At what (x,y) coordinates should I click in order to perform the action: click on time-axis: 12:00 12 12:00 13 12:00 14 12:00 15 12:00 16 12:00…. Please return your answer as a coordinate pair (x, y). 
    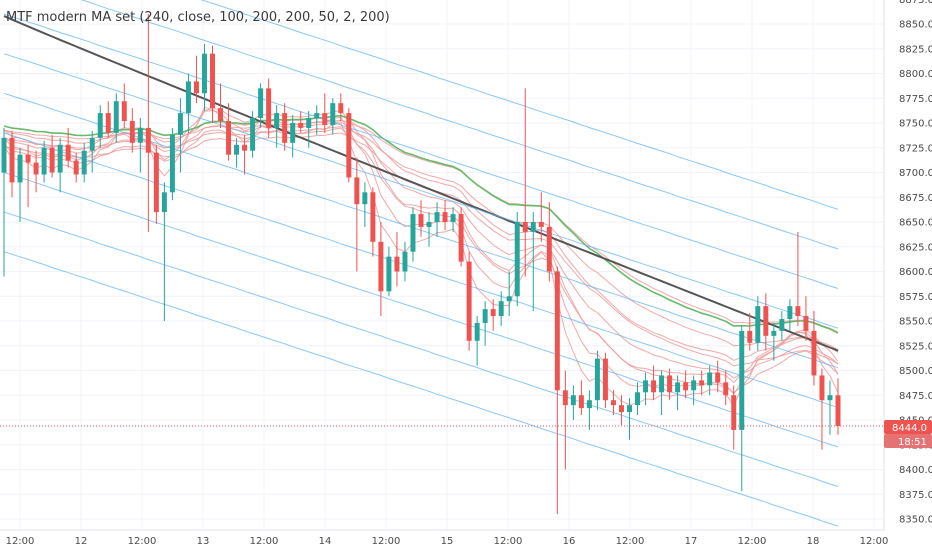
    Looking at the image, I should click on (447, 541).